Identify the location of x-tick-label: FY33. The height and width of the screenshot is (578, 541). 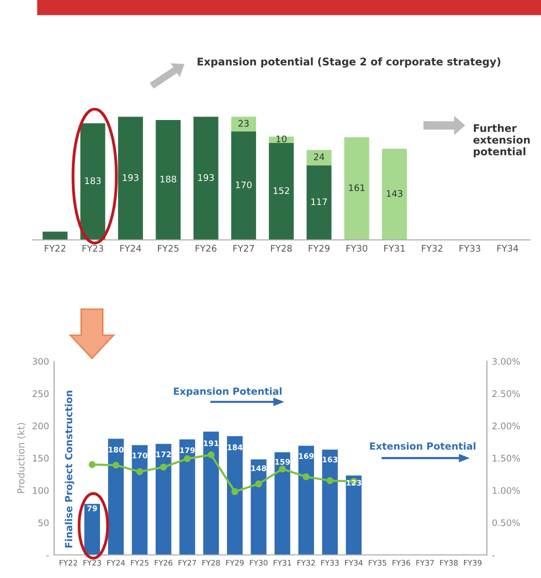
(470, 248).